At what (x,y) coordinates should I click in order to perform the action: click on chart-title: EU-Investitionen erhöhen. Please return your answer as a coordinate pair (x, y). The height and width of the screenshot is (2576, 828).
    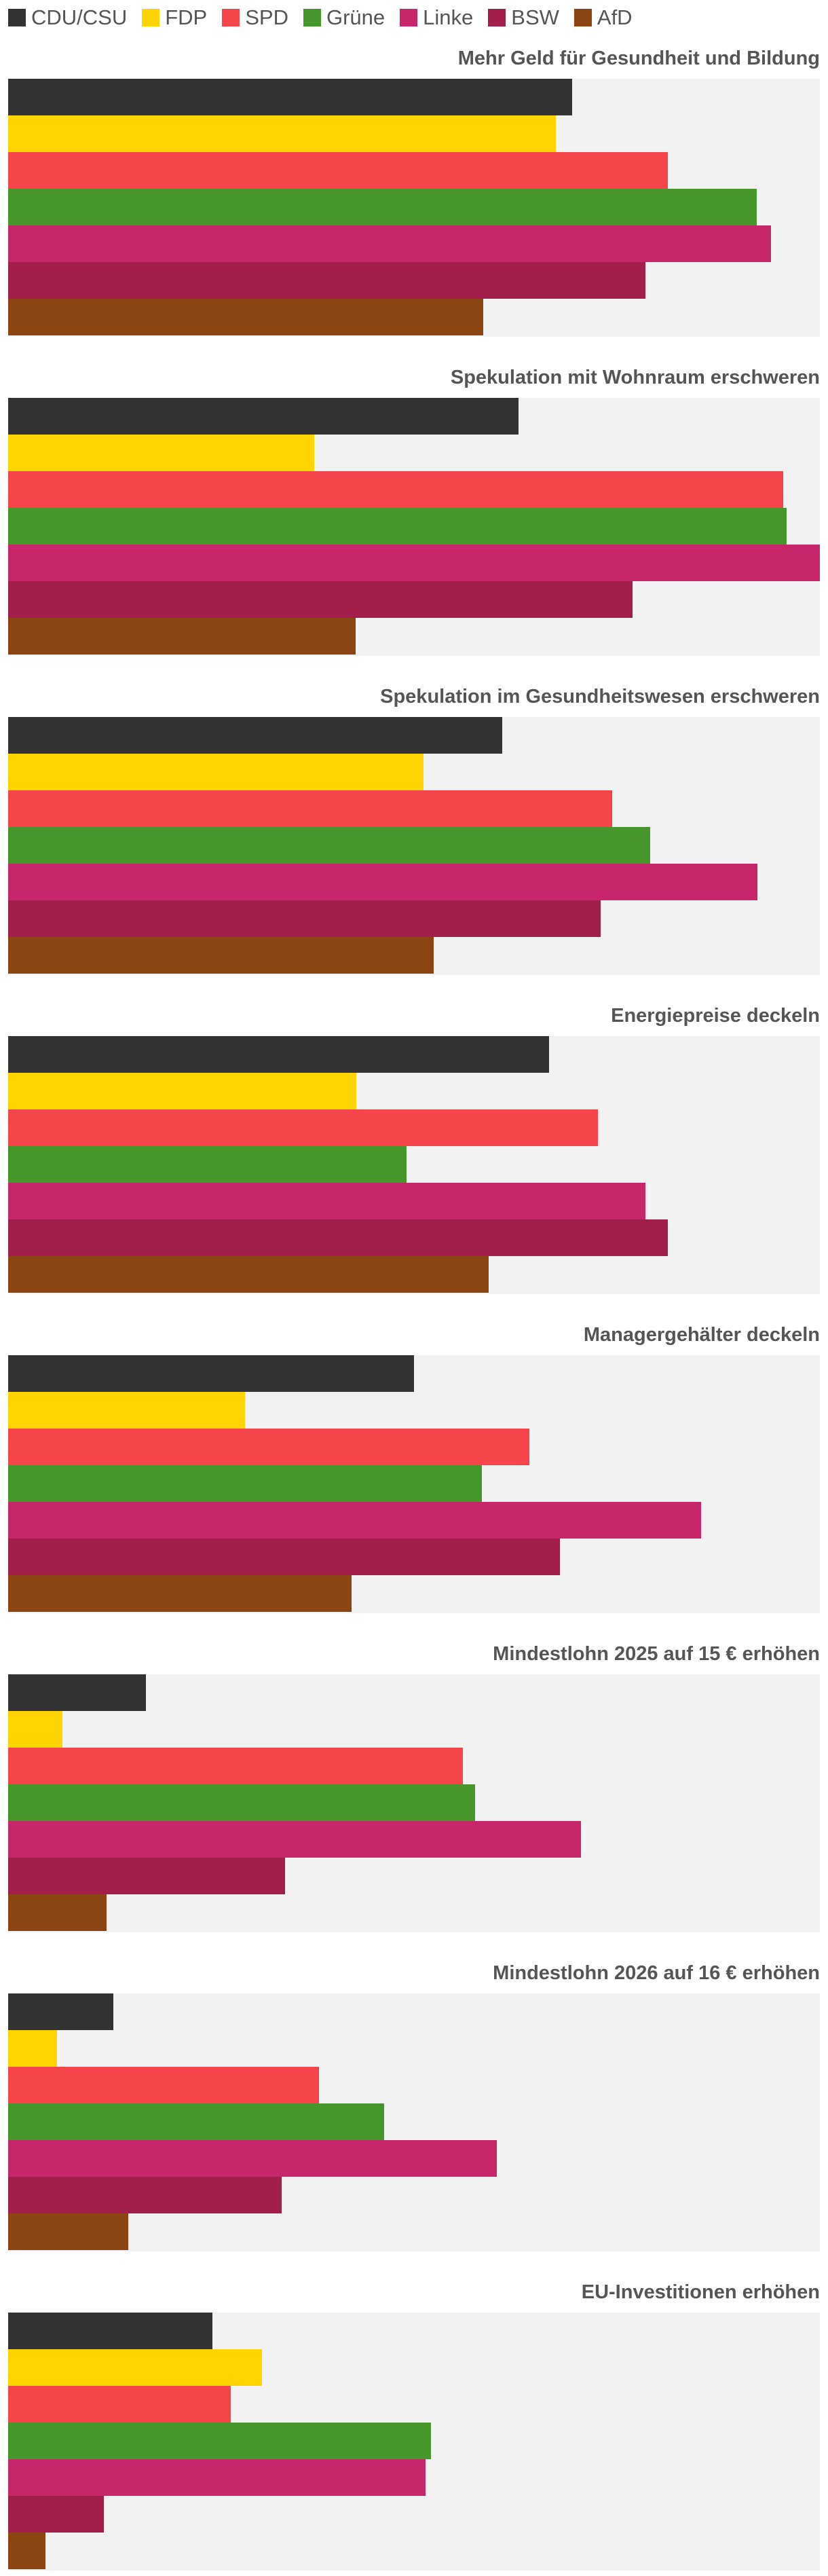
    Looking at the image, I should click on (700, 2292).